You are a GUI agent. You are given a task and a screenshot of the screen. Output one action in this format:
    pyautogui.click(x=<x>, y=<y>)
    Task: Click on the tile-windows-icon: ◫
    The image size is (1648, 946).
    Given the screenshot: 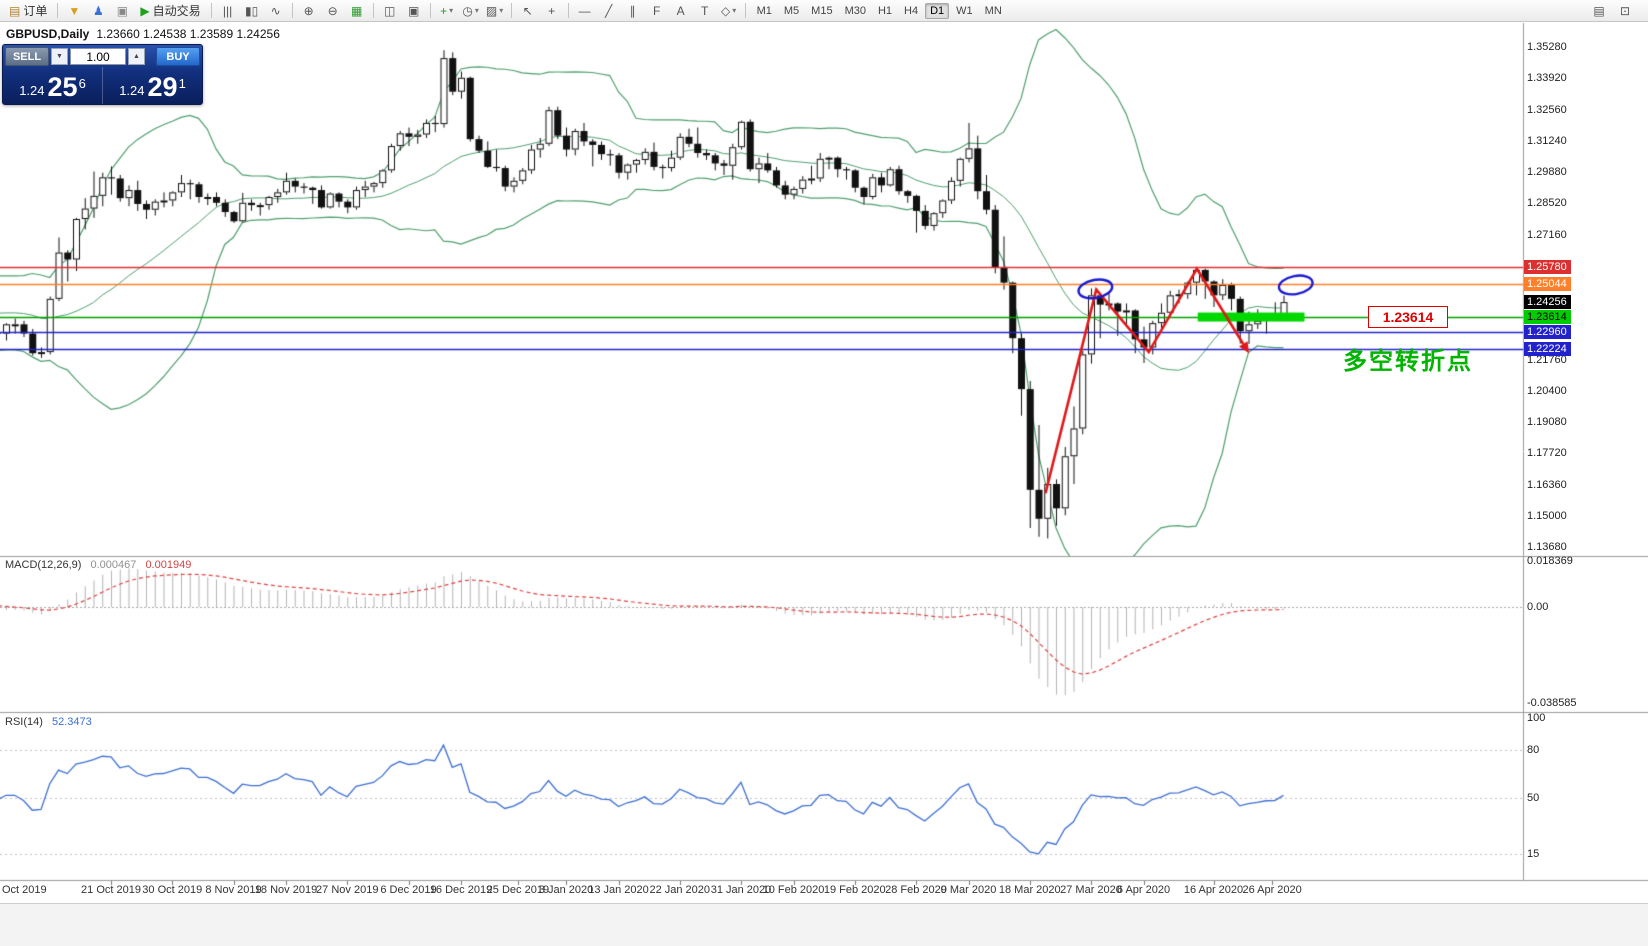 What is the action you would take?
    pyautogui.click(x=390, y=11)
    